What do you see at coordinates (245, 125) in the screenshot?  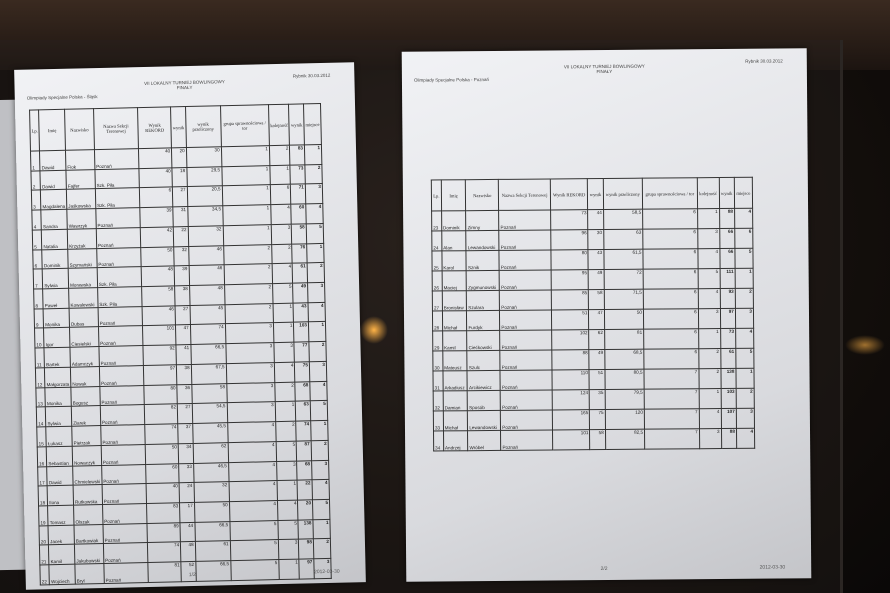 I see `column-header: grupa sprawnościowa / tor` at bounding box center [245, 125].